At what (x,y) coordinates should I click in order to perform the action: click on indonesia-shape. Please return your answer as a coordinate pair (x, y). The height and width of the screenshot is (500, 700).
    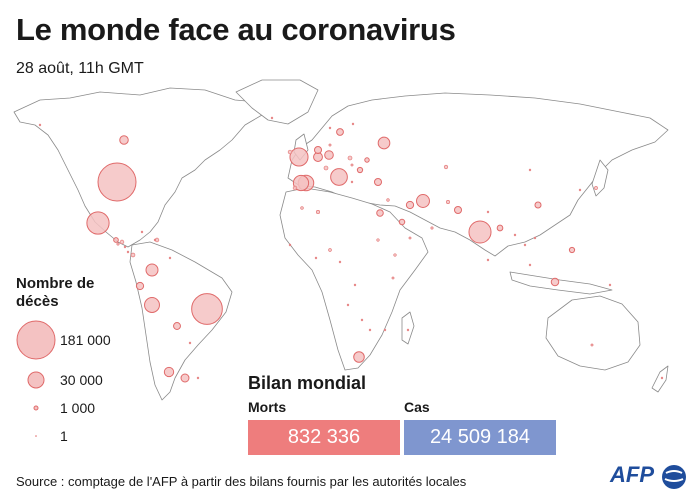
    Looking at the image, I should click on (561, 283).